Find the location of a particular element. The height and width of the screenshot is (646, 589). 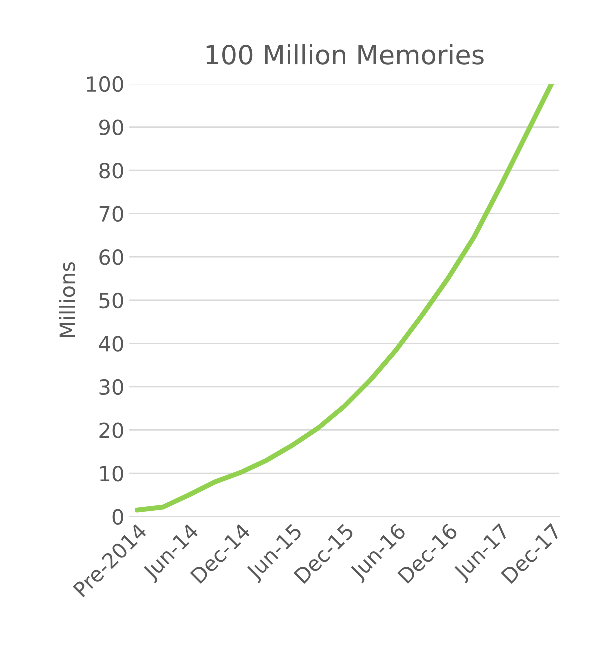

y-tick-label: 80 is located at coordinates (112, 170).